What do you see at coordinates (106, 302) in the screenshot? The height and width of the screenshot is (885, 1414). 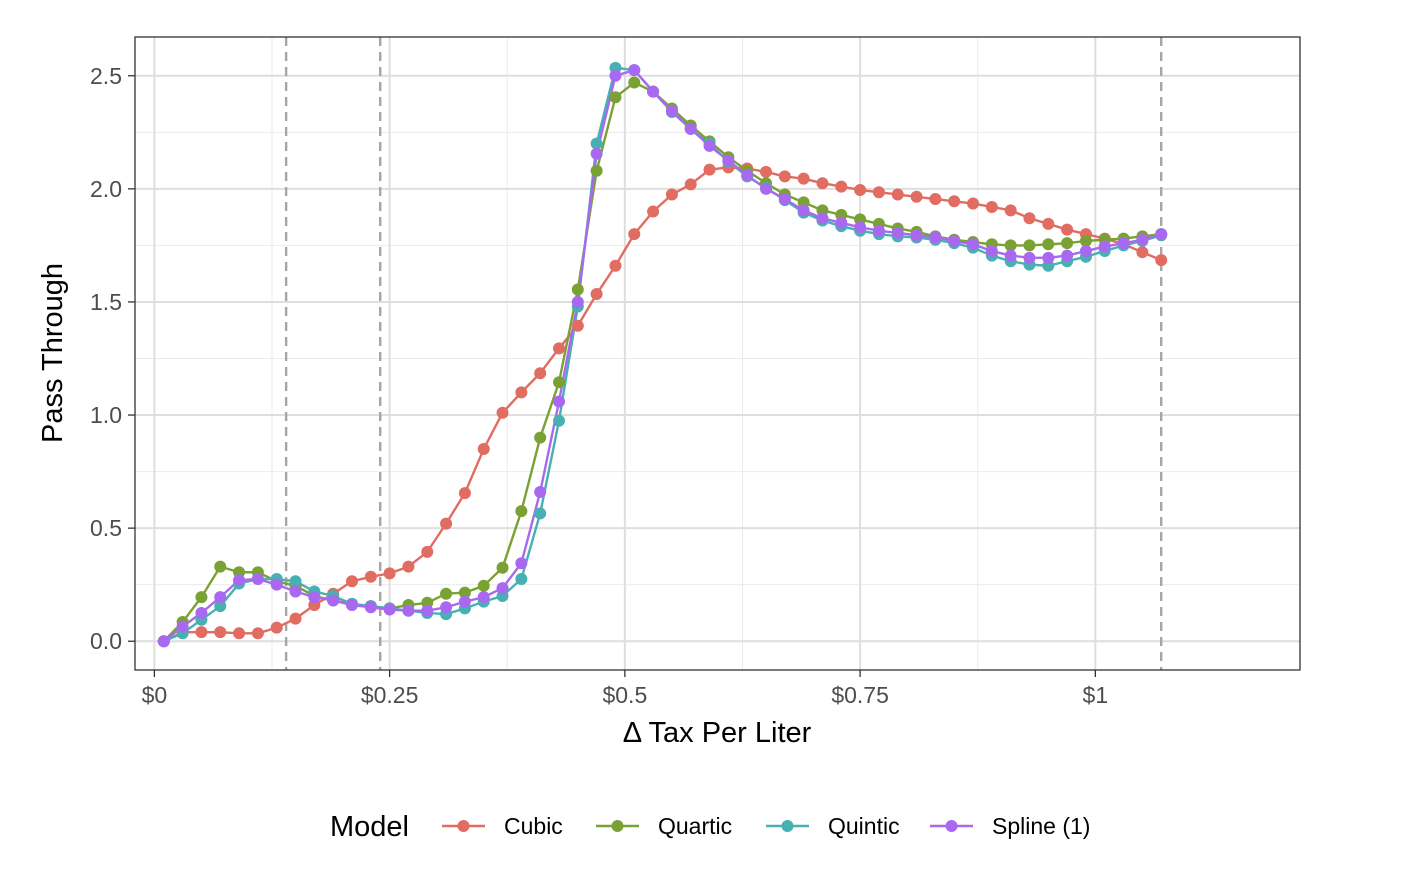 I see `y-tick-label: 1.5` at bounding box center [106, 302].